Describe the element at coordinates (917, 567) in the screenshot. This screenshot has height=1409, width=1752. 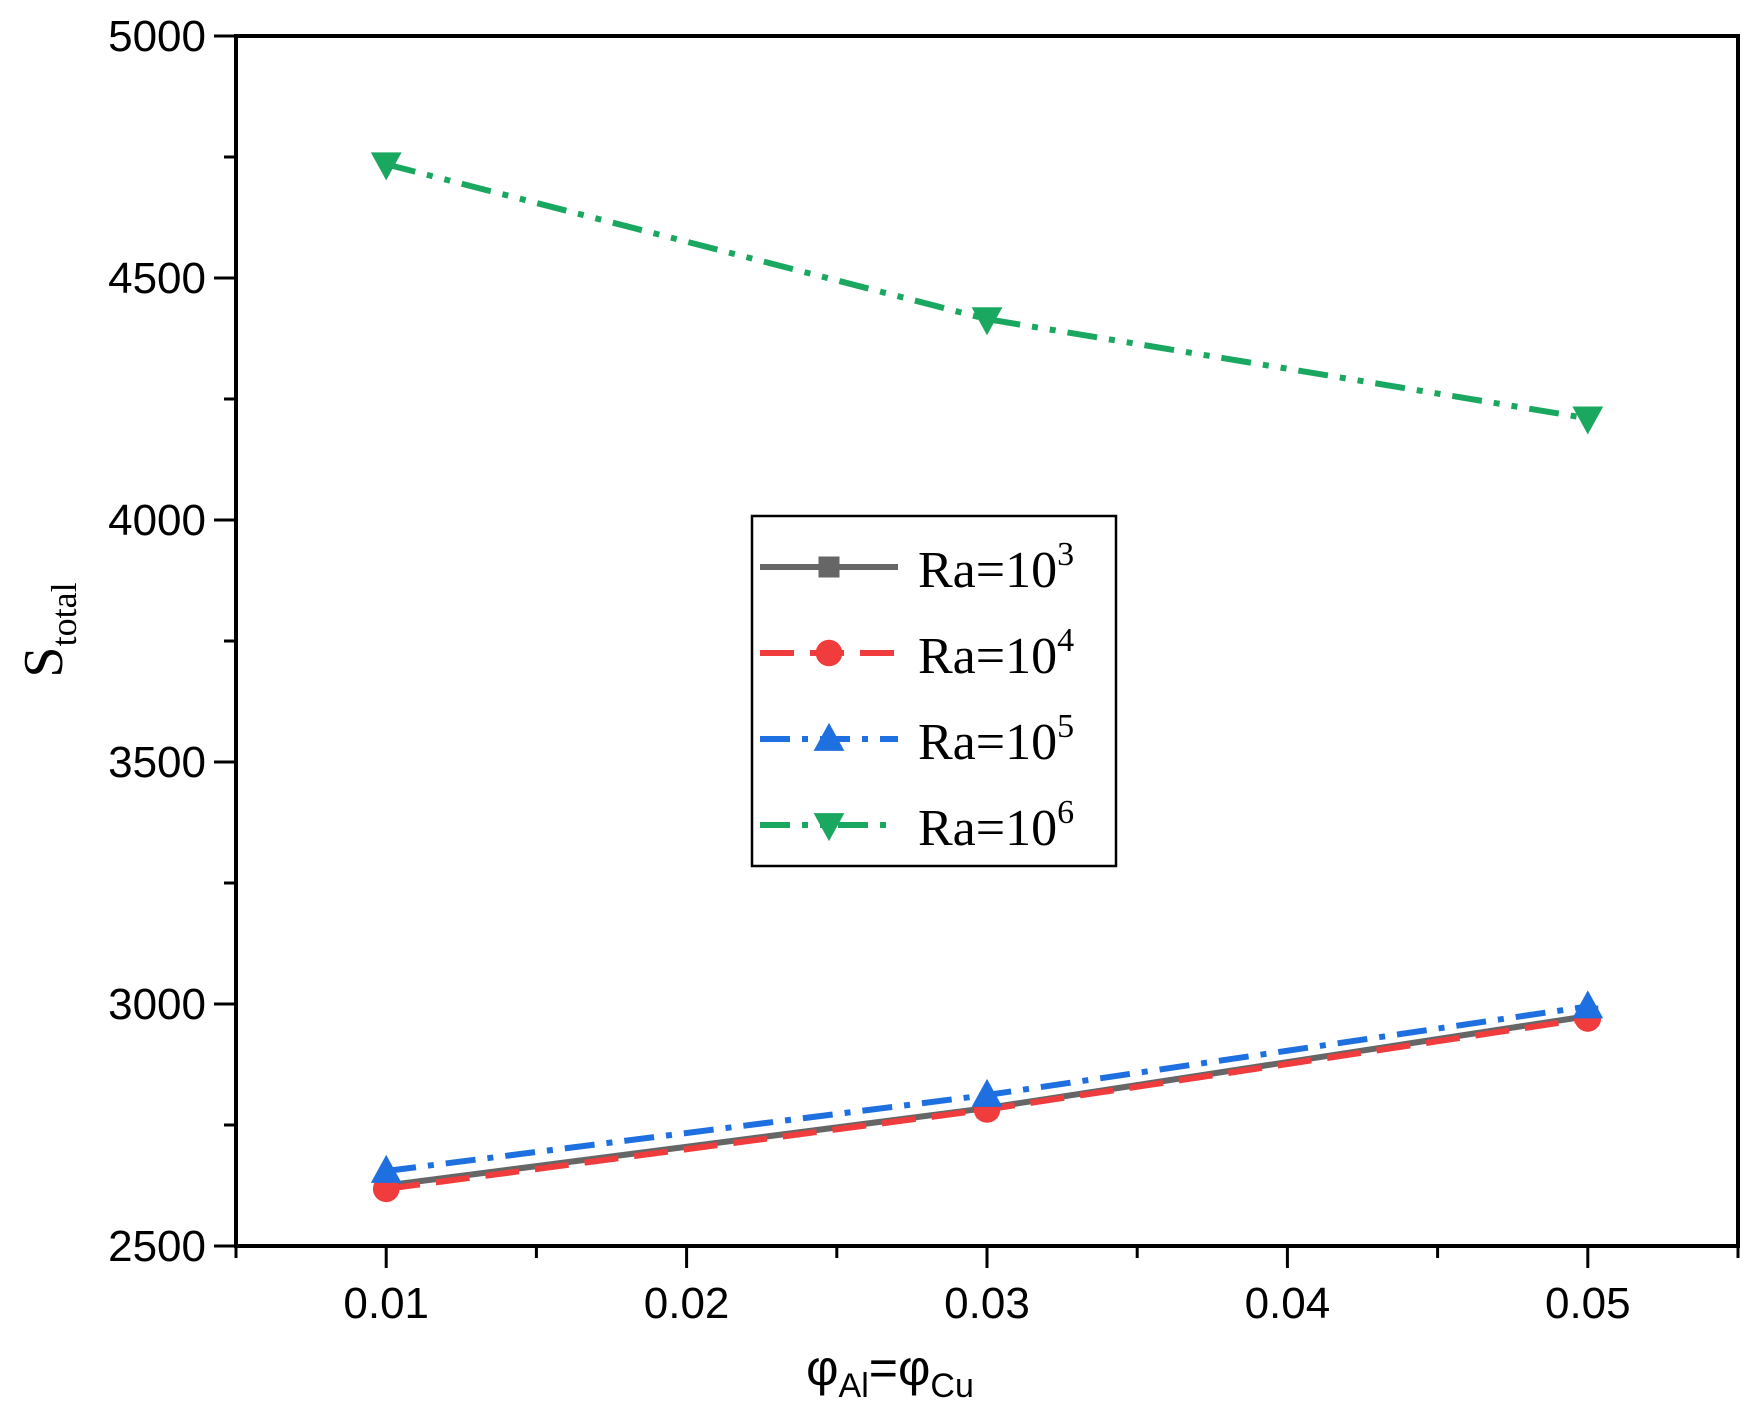
I see `legend-item: Ra=103` at that location.